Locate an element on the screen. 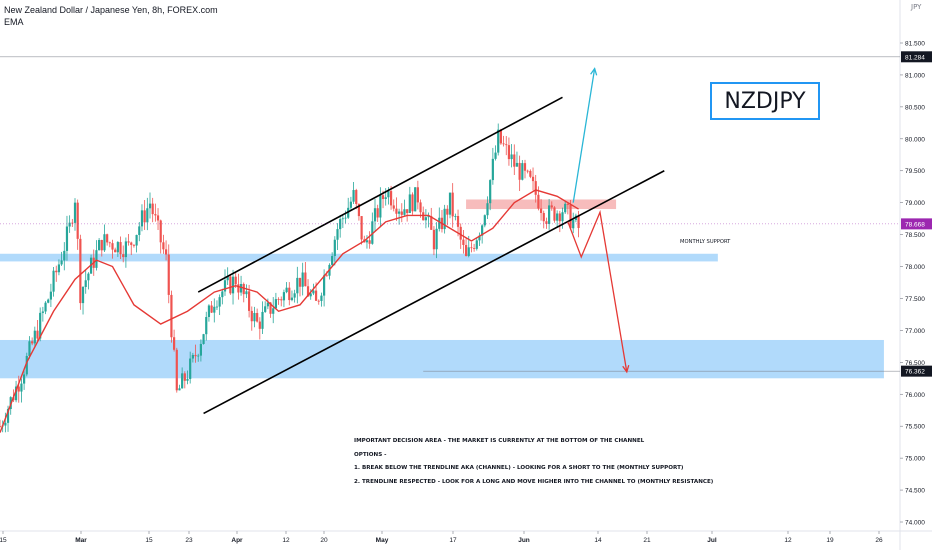 This screenshot has height=550, width=932. time-axis: 15 Mar 15 23 Apr 12 20 May 17 Jun 14 21 Jul 12 19 26 is located at coordinates (441, 537).